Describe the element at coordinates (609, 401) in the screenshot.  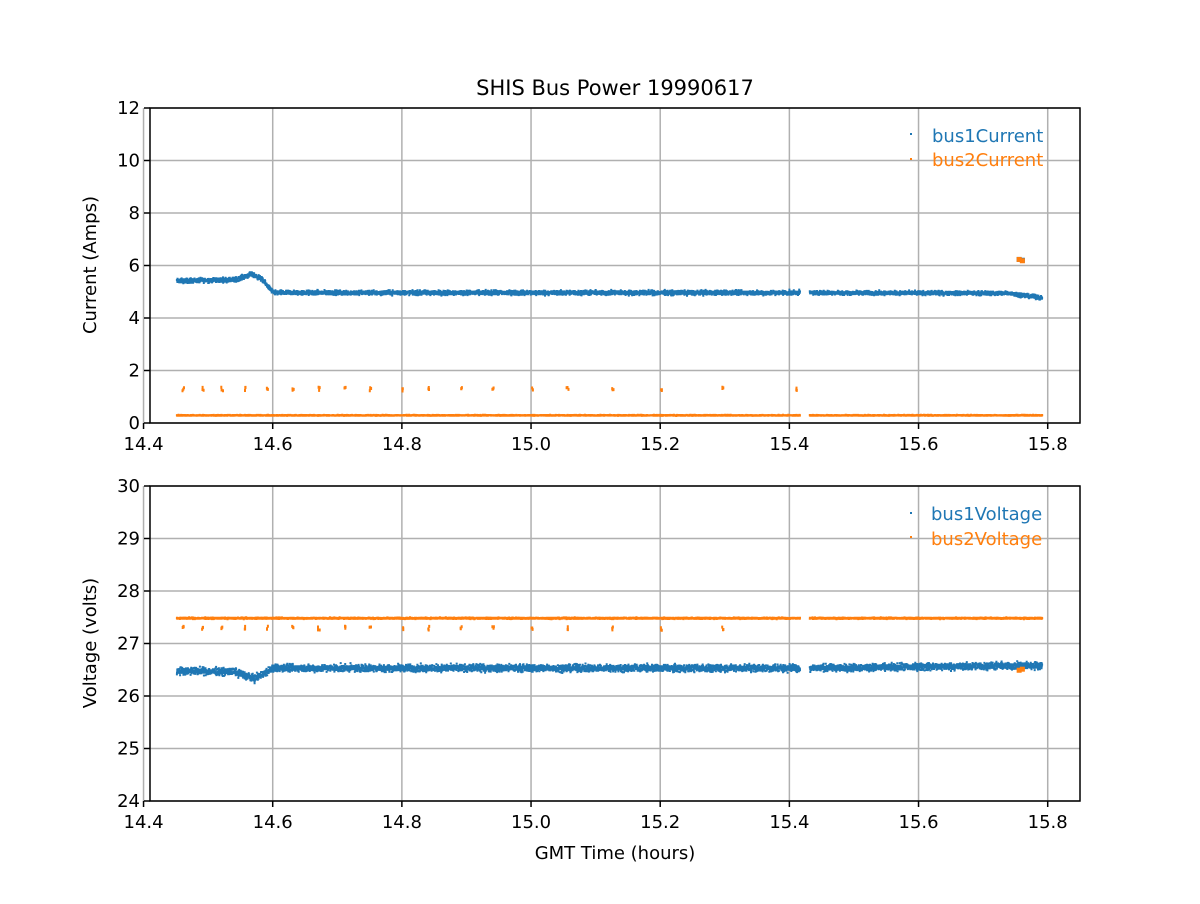
I see `bus2Current-points` at that location.